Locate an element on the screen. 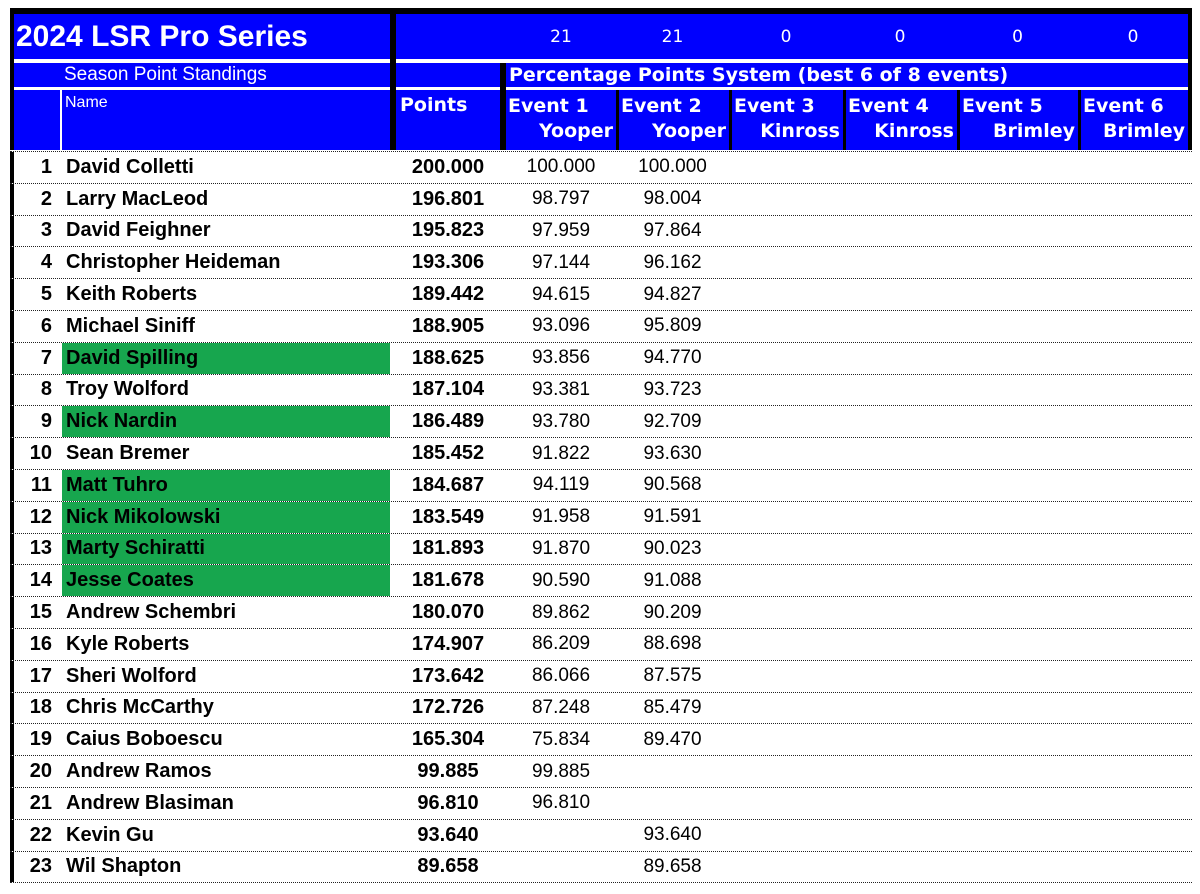 The height and width of the screenshot is (894, 1200). rank-cell: 12 is located at coordinates (40, 516).